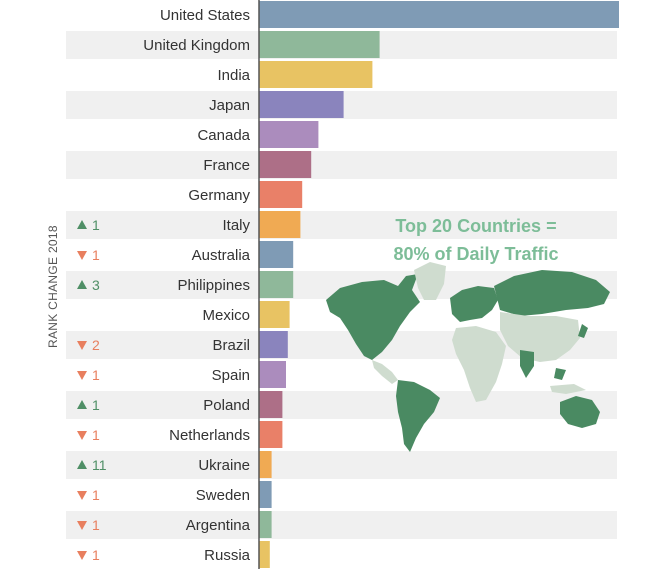 Image resolution: width=647 pixels, height=569 pixels. What do you see at coordinates (540, 337) in the screenshot?
I see `map-asia` at bounding box center [540, 337].